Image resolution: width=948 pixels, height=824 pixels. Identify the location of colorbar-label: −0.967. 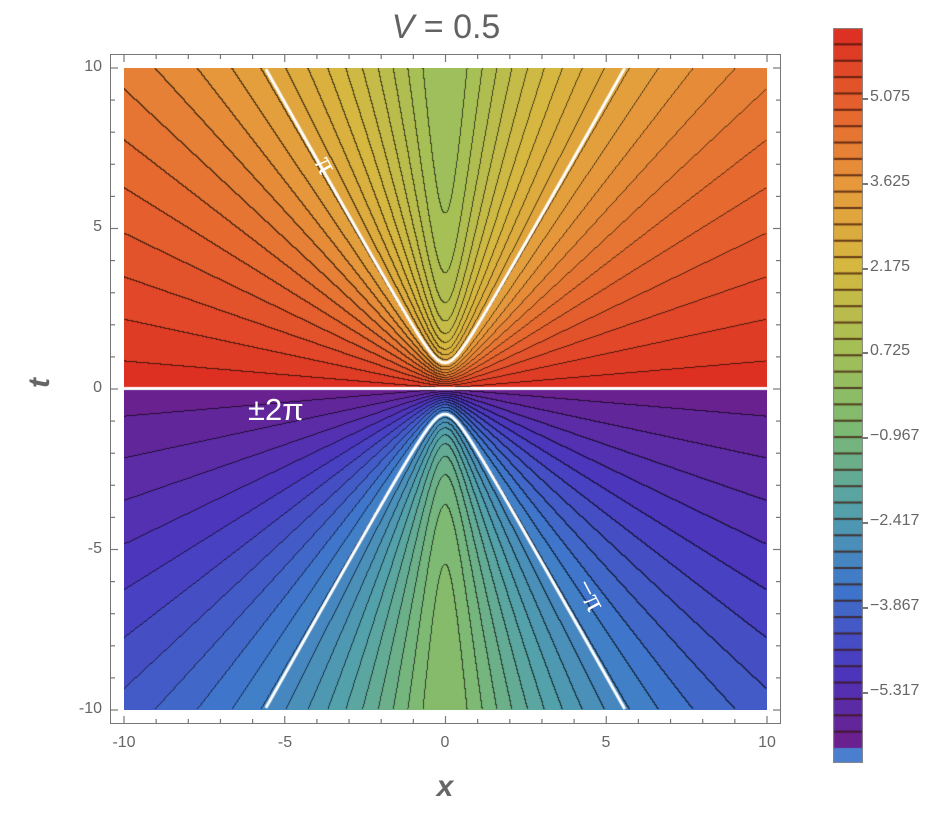
(895, 435).